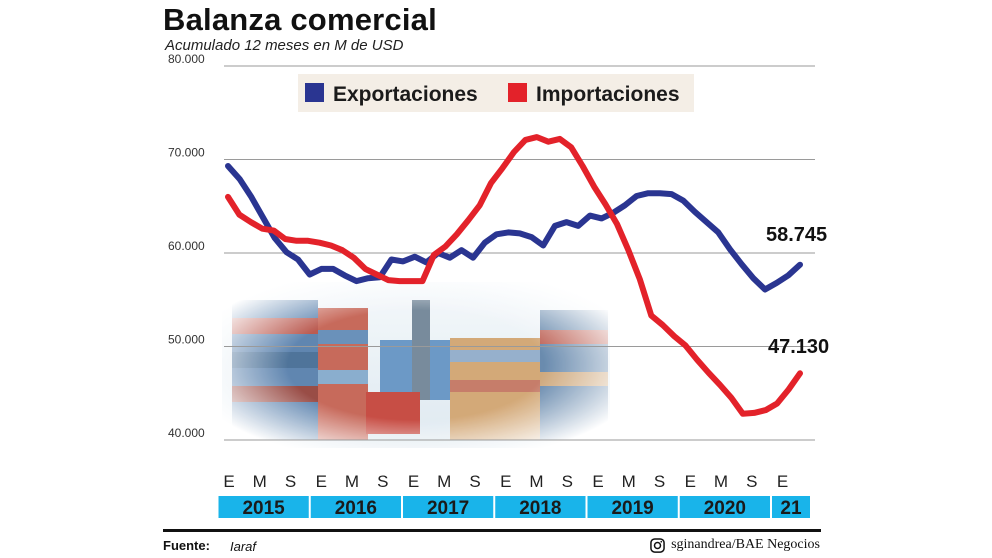  I want to click on y-tick-label: 60.000, so click(186, 246).